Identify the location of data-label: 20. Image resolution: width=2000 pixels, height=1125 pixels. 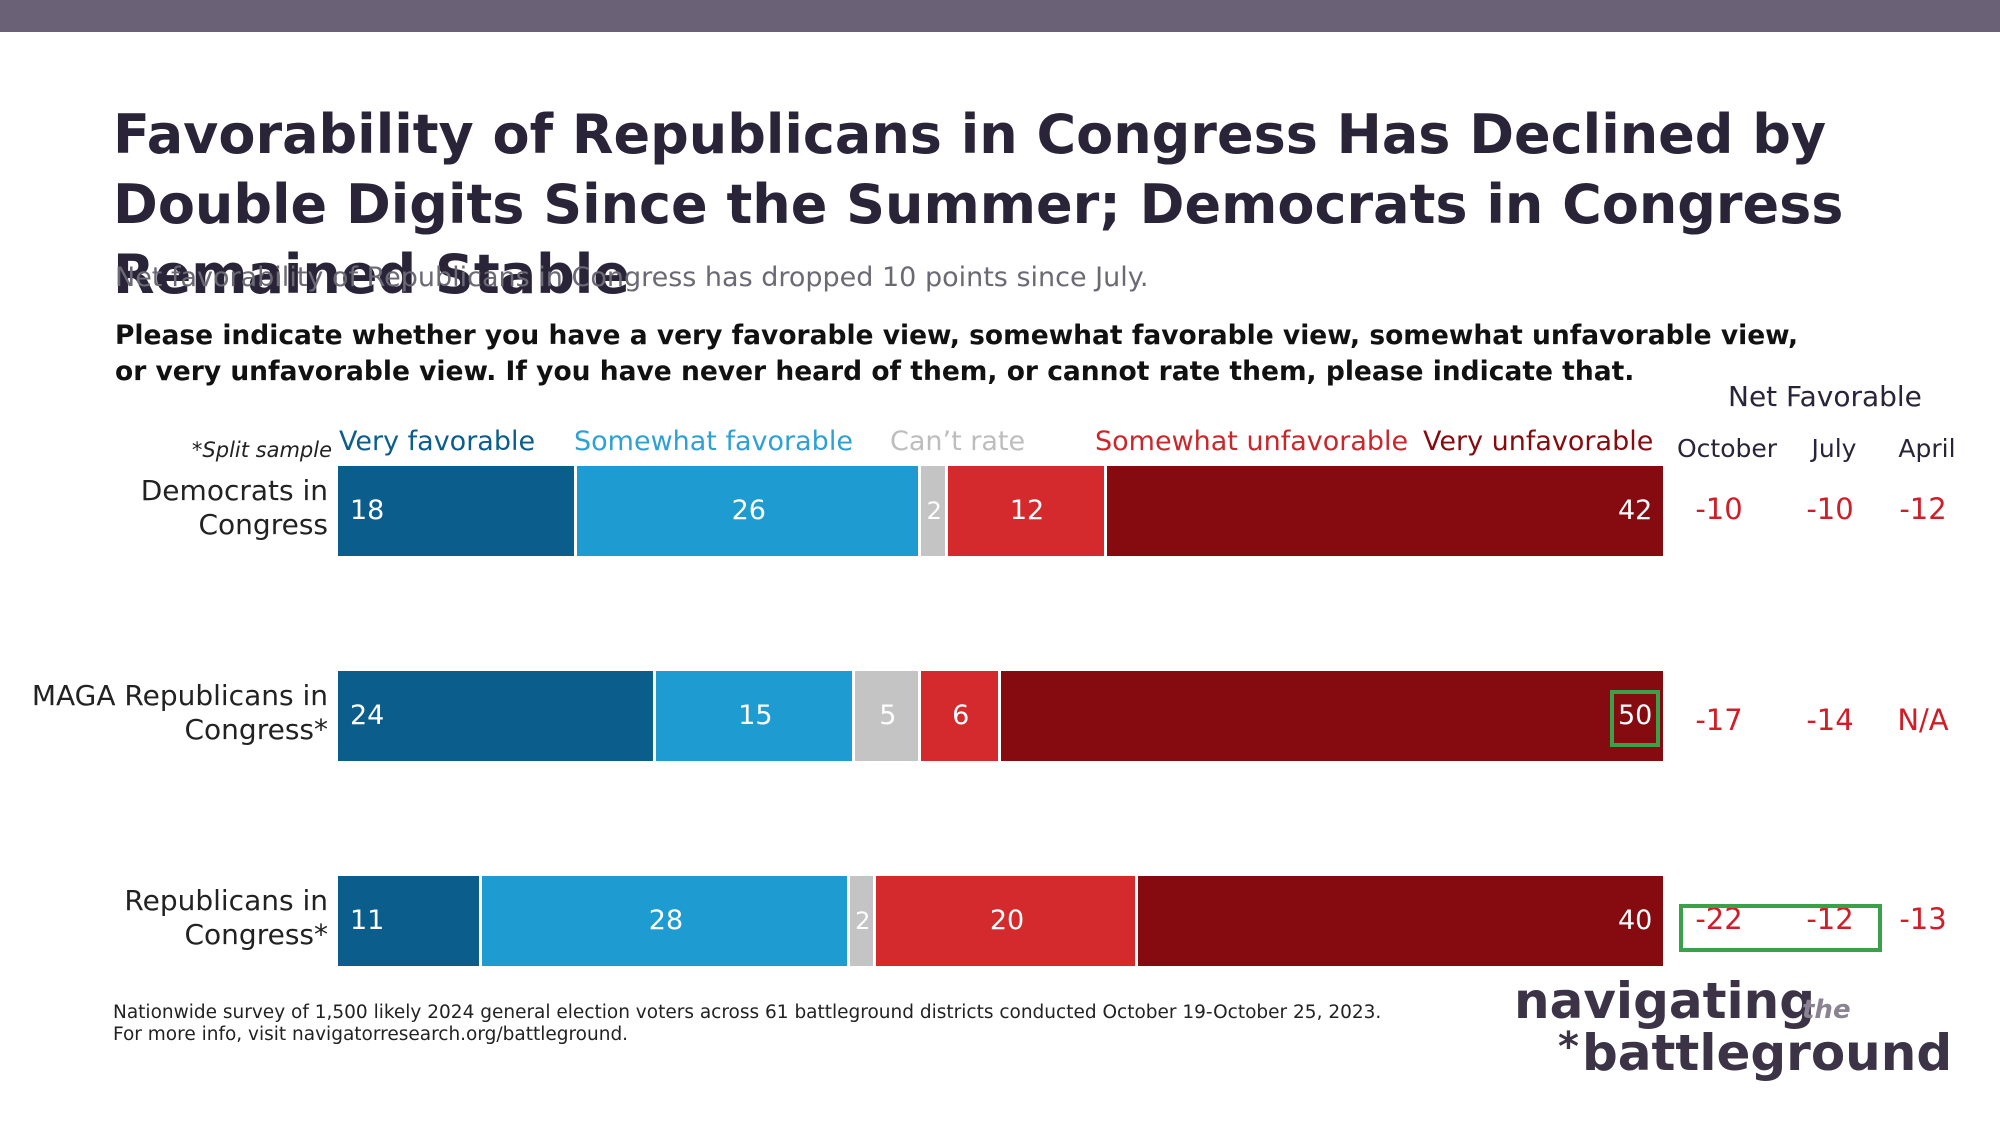
(1007, 920).